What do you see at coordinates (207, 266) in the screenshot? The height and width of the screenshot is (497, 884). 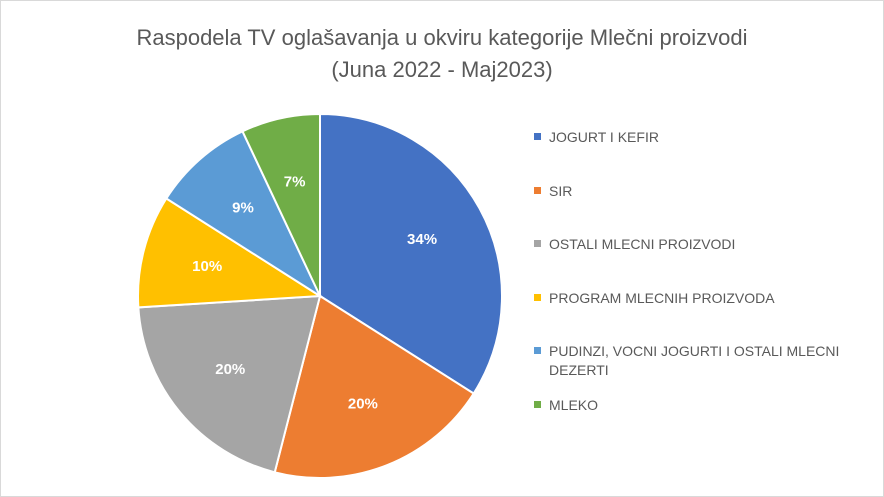 I see `data-label-3: 10%` at bounding box center [207, 266].